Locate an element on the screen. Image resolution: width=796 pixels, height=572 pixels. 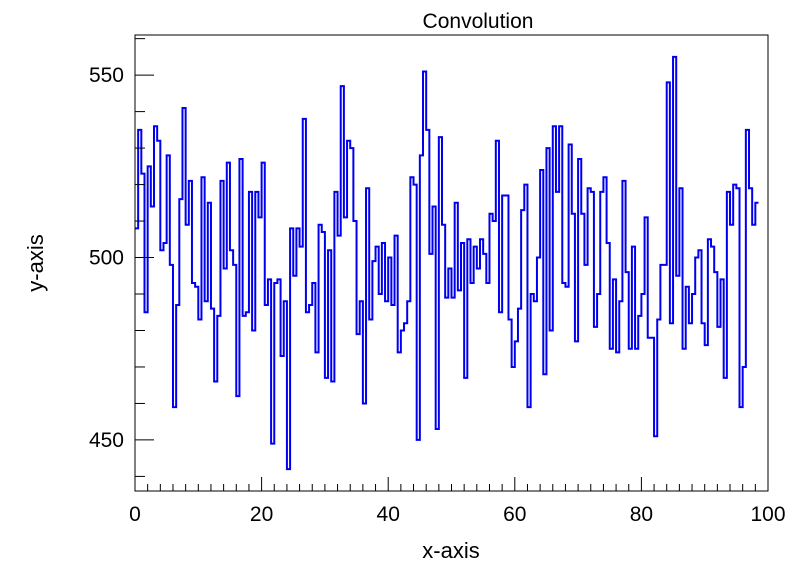
x-tick-label: 0 is located at coordinates (135, 514).